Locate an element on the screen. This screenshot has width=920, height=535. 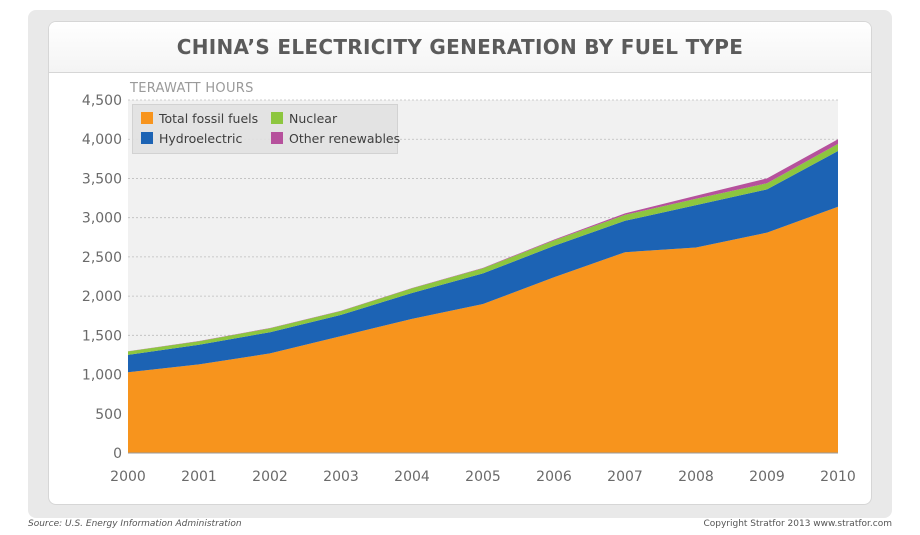
legend-item-hydroelectric: Hydroelectric is located at coordinates (191, 139).